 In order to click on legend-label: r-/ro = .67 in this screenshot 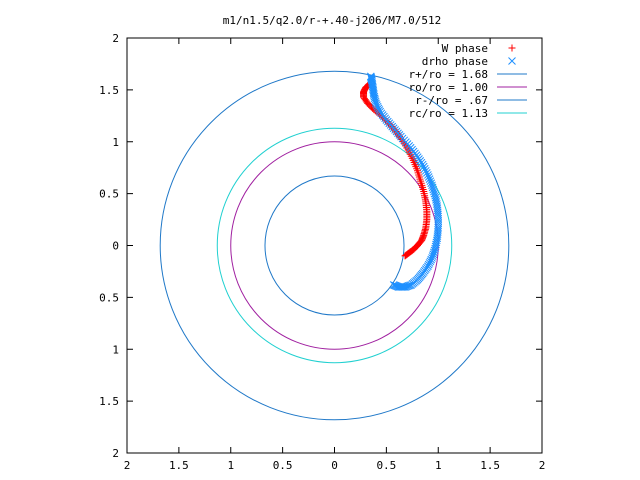, I will do `click(451, 100)`.